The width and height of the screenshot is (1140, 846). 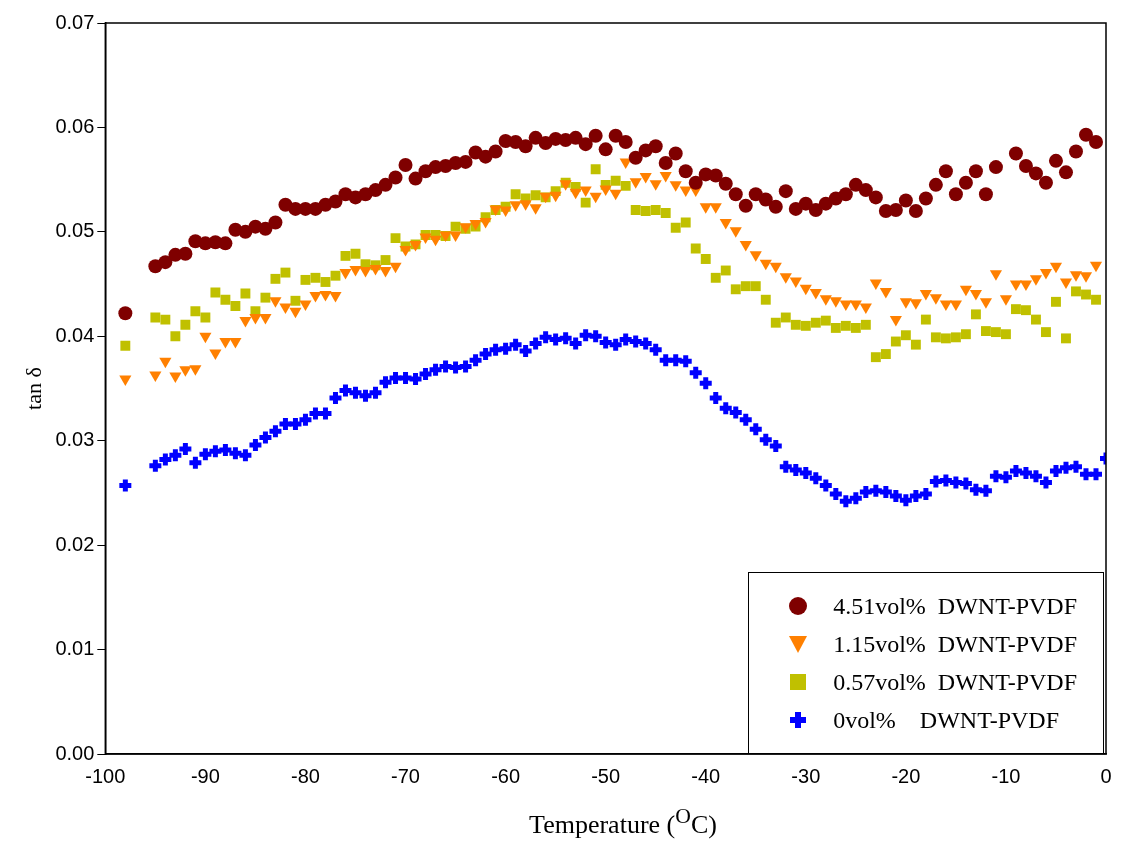 I want to click on x-tick-label: -40, so click(x=706, y=775).